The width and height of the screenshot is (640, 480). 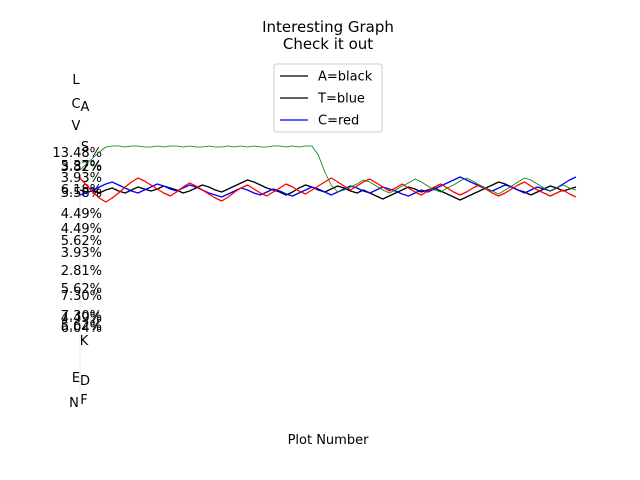 I want to click on chart-subtitle: Check it out, so click(x=328, y=44).